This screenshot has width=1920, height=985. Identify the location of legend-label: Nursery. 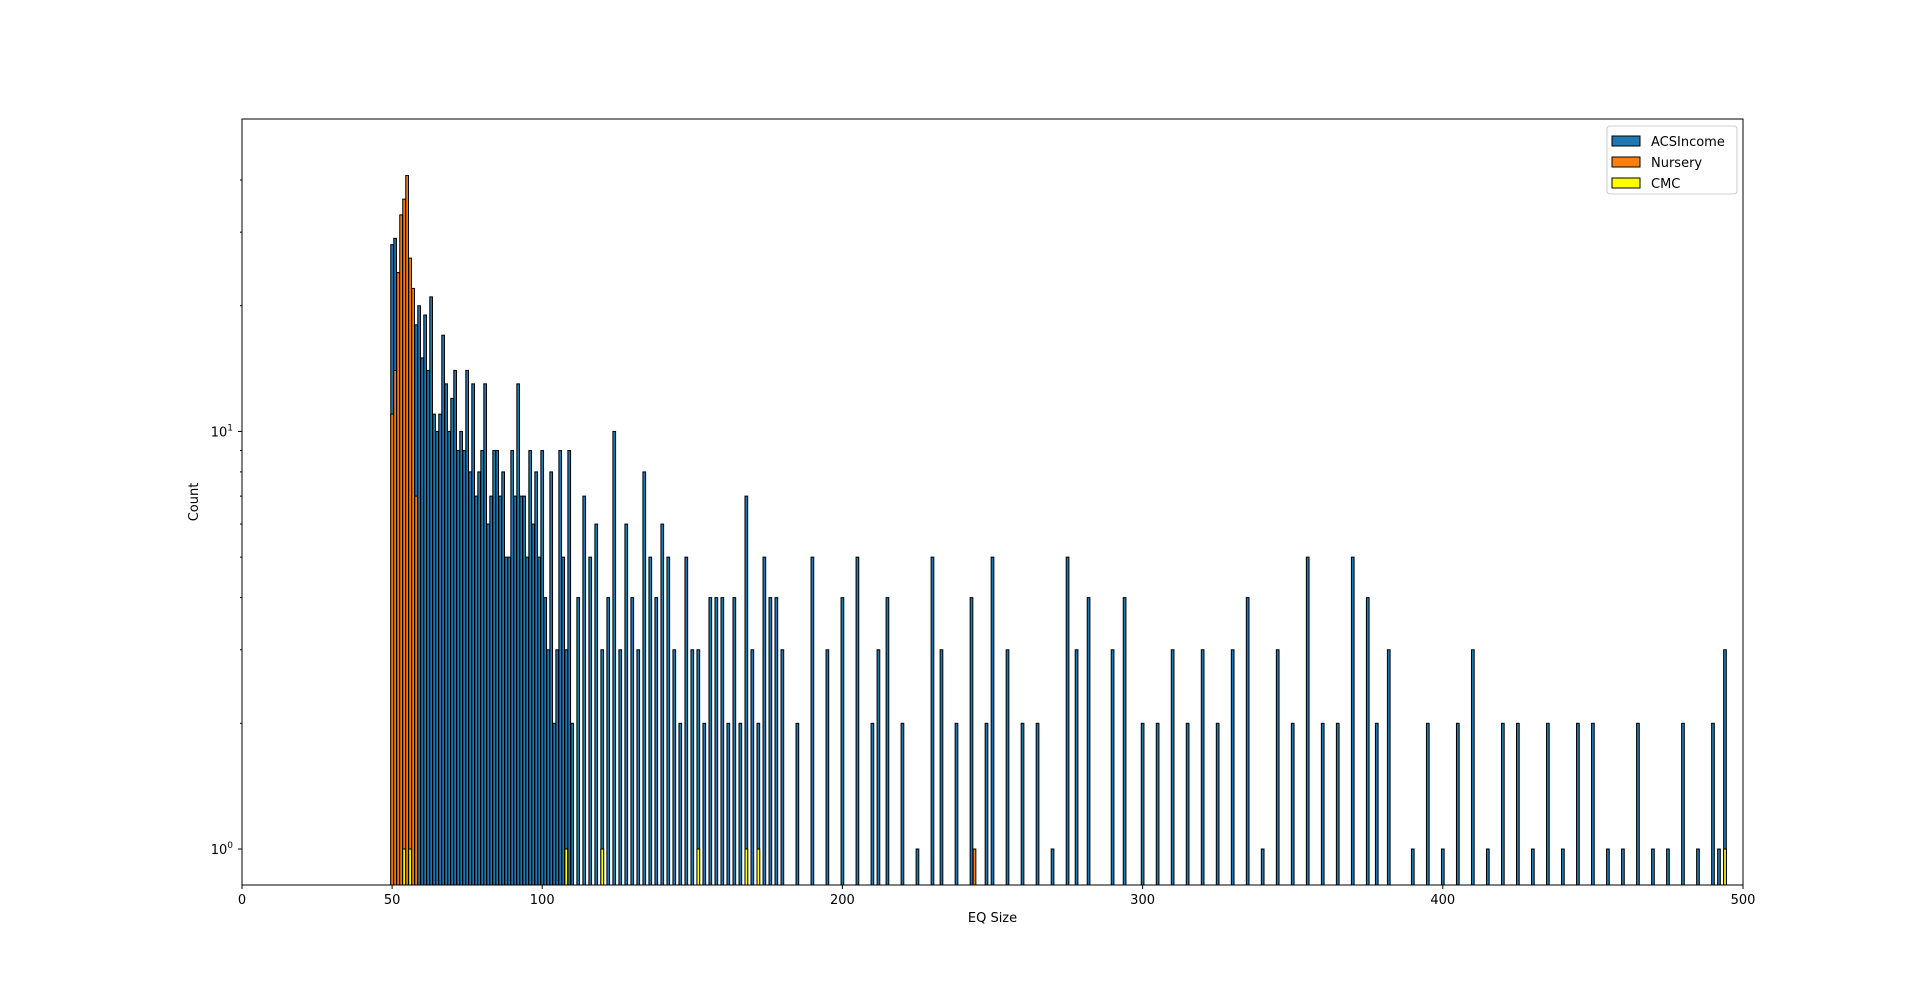
(1676, 163).